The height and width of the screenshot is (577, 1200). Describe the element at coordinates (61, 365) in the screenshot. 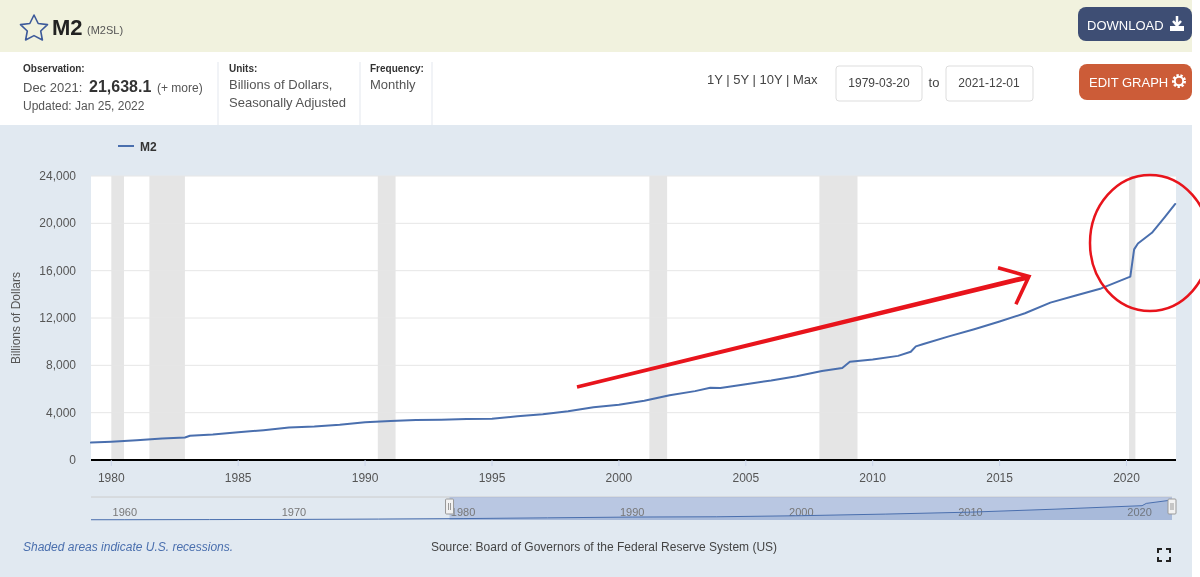

I see `y-tick-label: 8,000` at that location.